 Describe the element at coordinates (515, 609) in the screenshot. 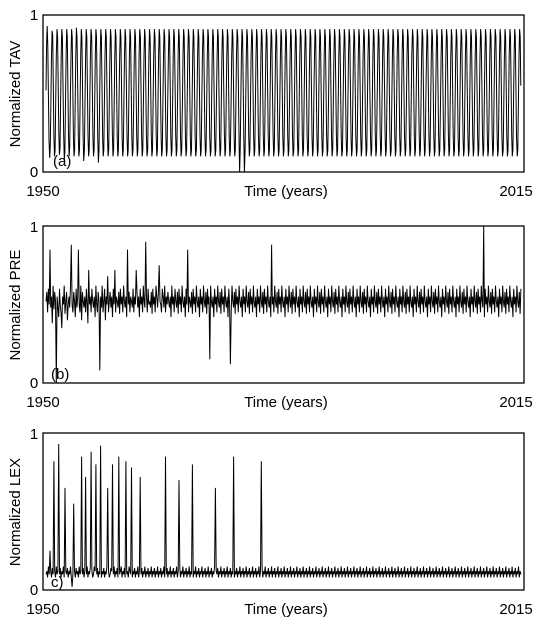

I see `panel-c-xtick-right: 2015` at that location.